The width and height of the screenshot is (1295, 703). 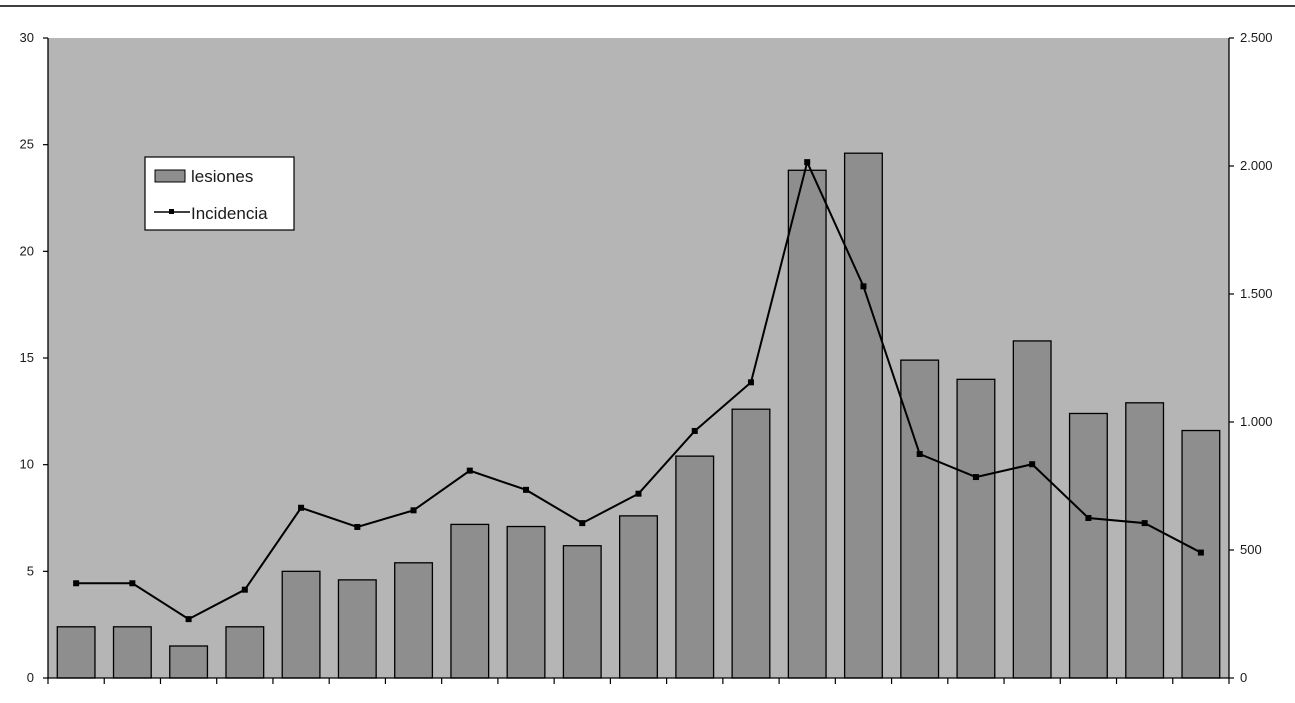 What do you see at coordinates (229, 213) in the screenshot?
I see `legend-label-incidencia: Incidencia` at bounding box center [229, 213].